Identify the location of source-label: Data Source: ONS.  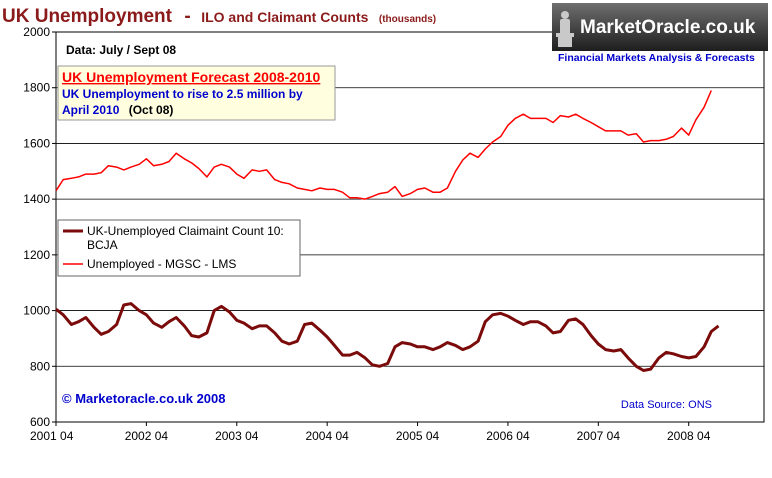
(666, 405).